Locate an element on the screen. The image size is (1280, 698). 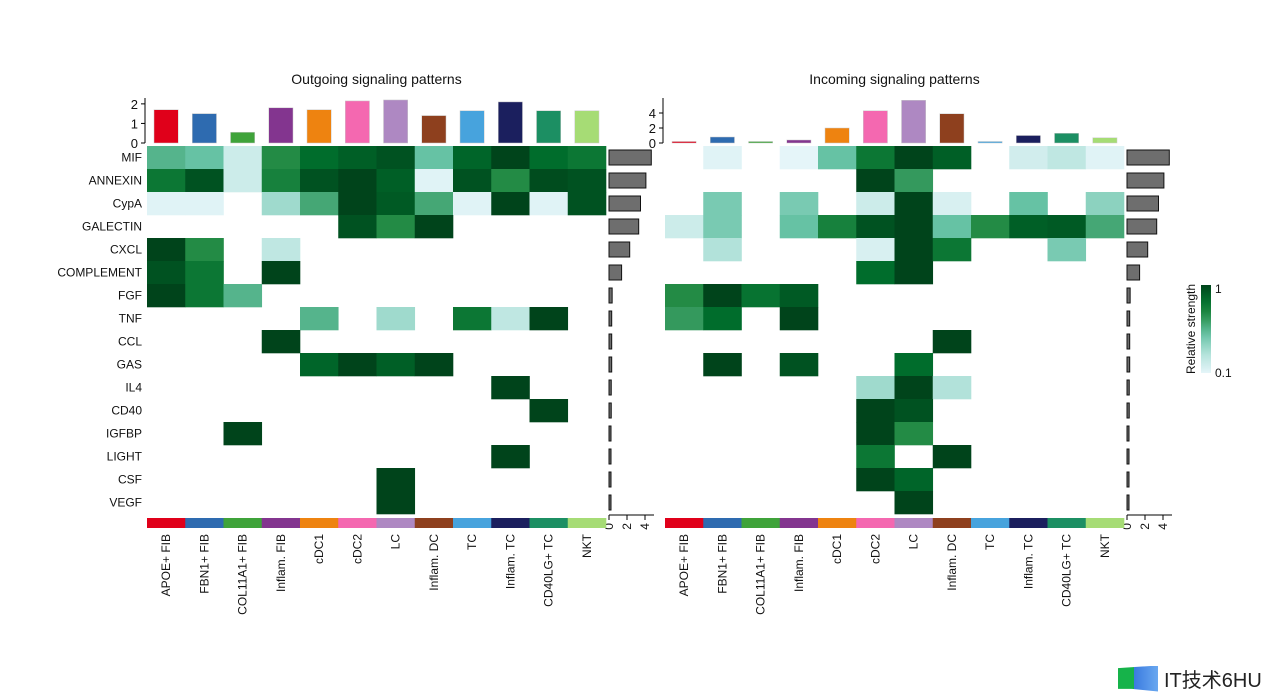
row-label: GALECTIN is located at coordinates (112, 227).